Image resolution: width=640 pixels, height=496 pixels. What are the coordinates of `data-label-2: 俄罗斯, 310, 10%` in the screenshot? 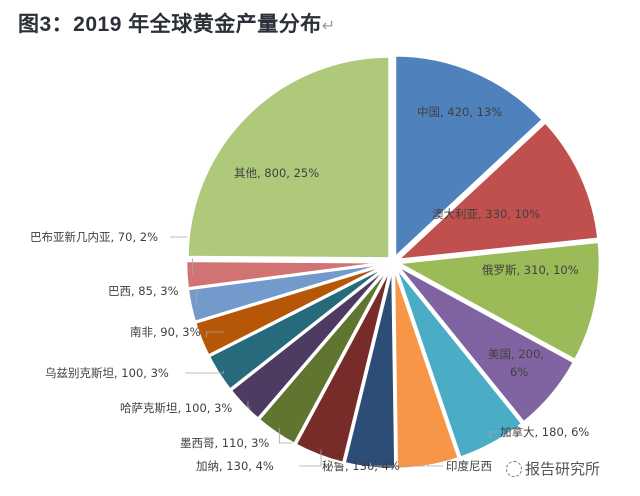 It's located at (530, 270).